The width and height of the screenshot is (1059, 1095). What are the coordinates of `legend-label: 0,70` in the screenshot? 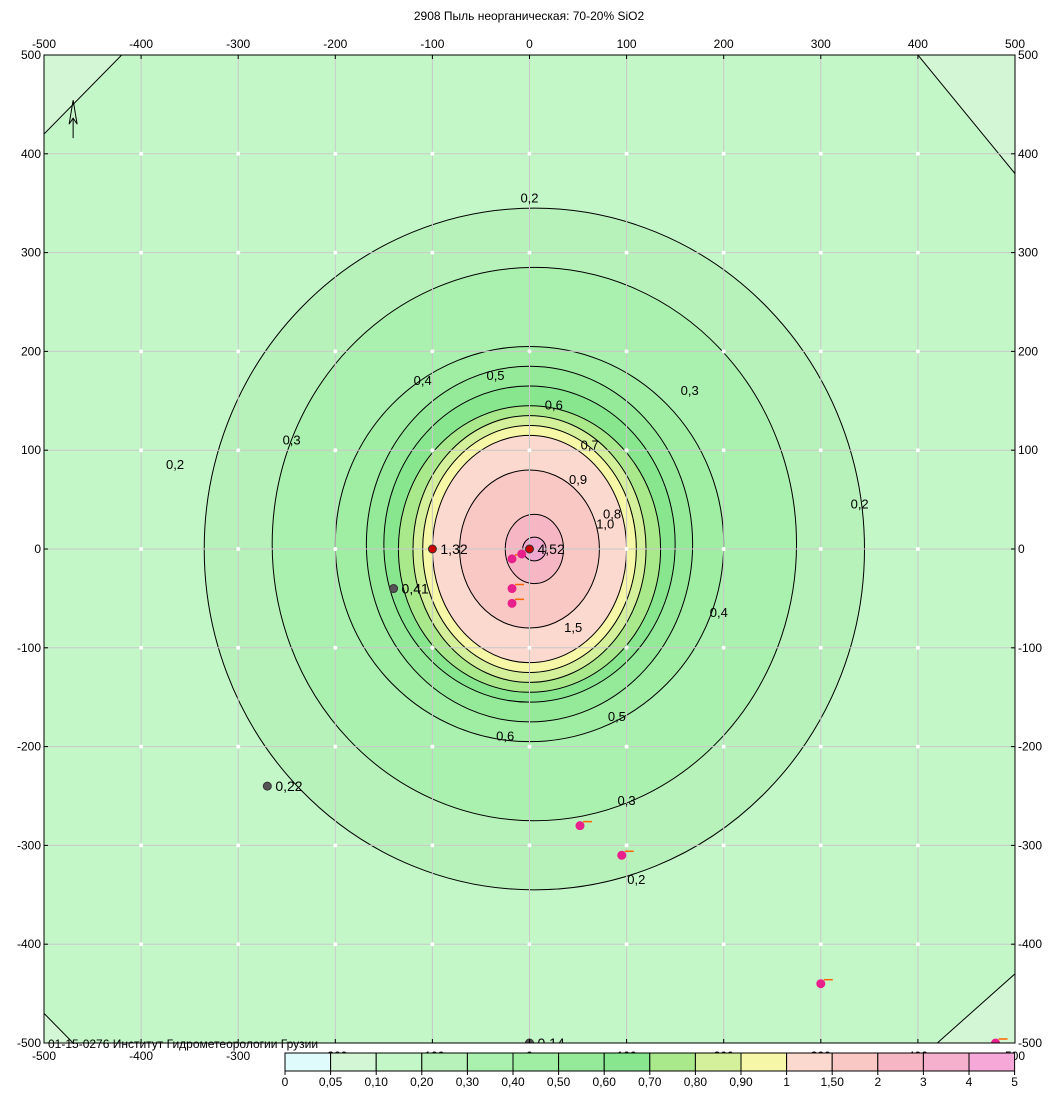 It's located at (650, 1082).